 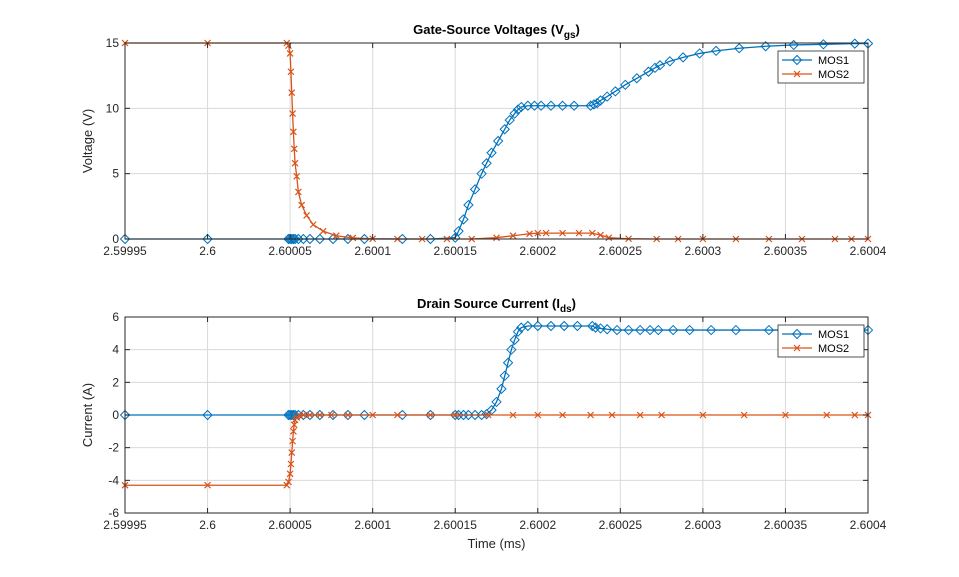 I want to click on y-tick-label: 15, so click(x=113, y=43).